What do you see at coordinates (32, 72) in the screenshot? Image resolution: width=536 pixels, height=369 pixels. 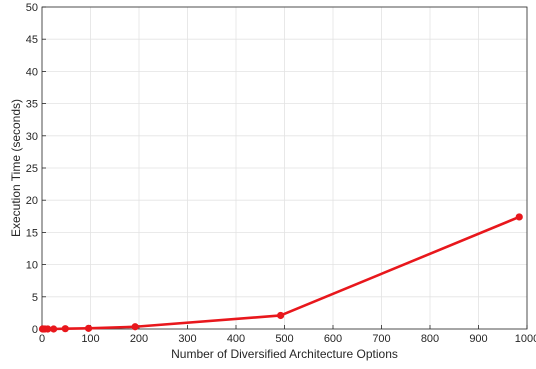 I see `y-tick-label: 40` at bounding box center [32, 72].